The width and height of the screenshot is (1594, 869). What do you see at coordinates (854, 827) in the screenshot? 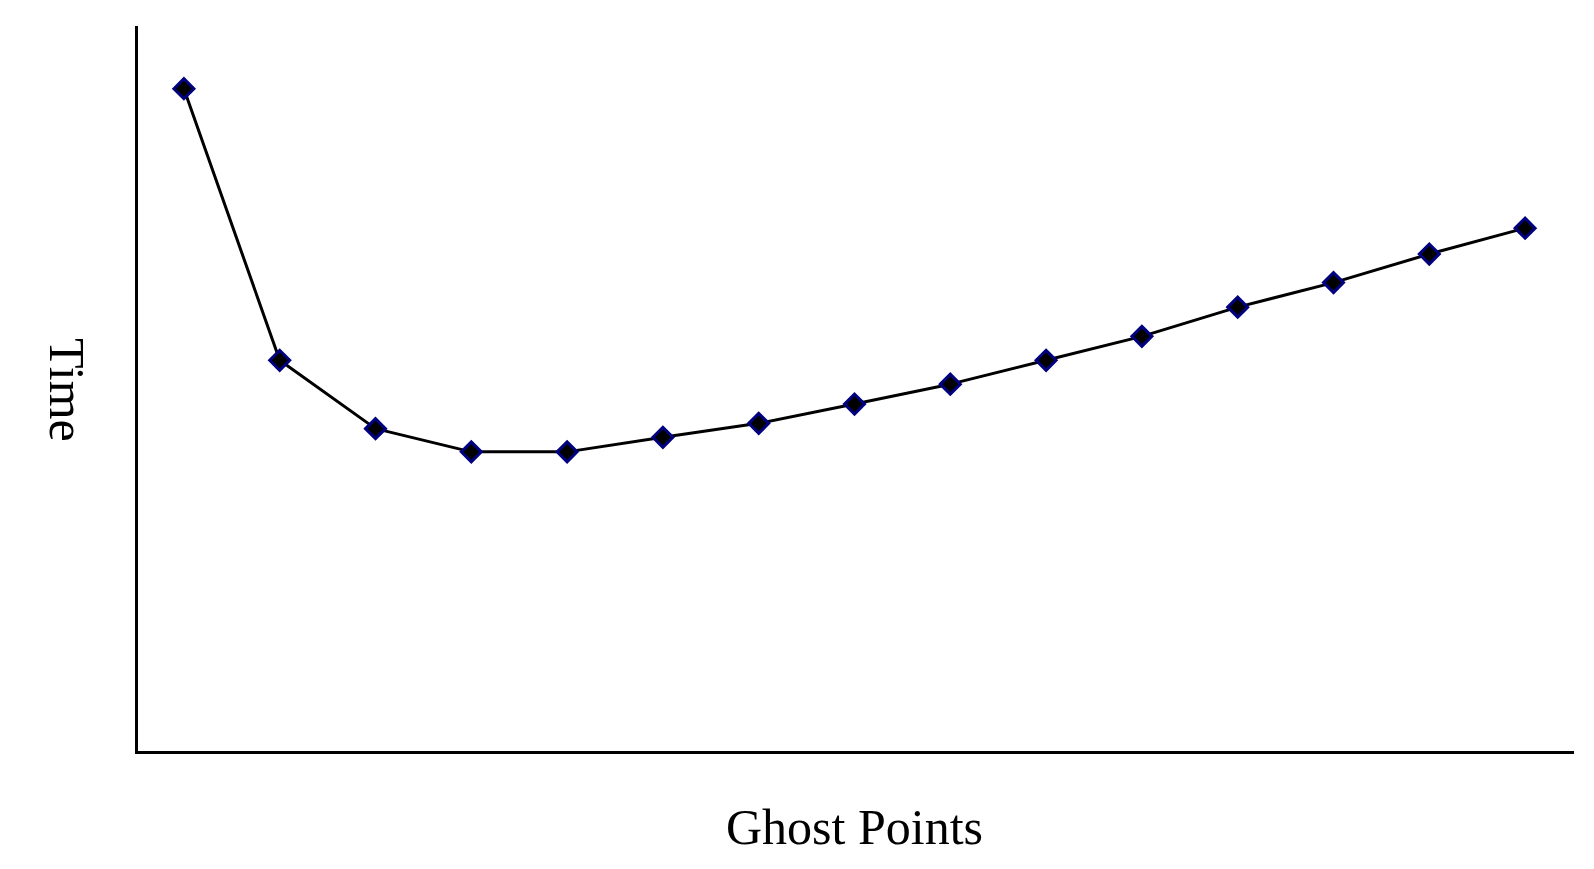
I see `x-axis-title: Ghost Points` at bounding box center [854, 827].